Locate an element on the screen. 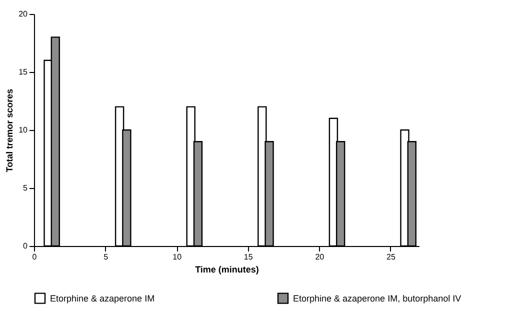 The width and height of the screenshot is (510, 332). legend-label: Etorphine & azaperone IM, butorphanol IV is located at coordinates (377, 298).